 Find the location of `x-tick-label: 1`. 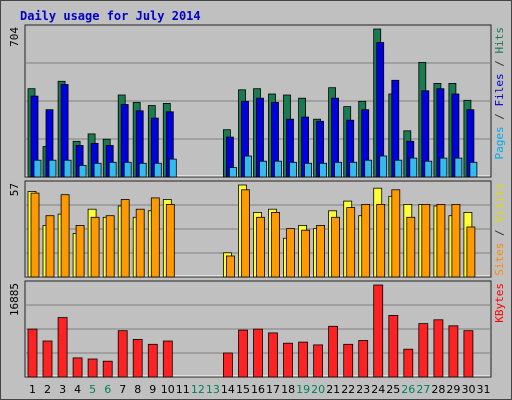

x-tick-label: 1 is located at coordinates (32, 389).